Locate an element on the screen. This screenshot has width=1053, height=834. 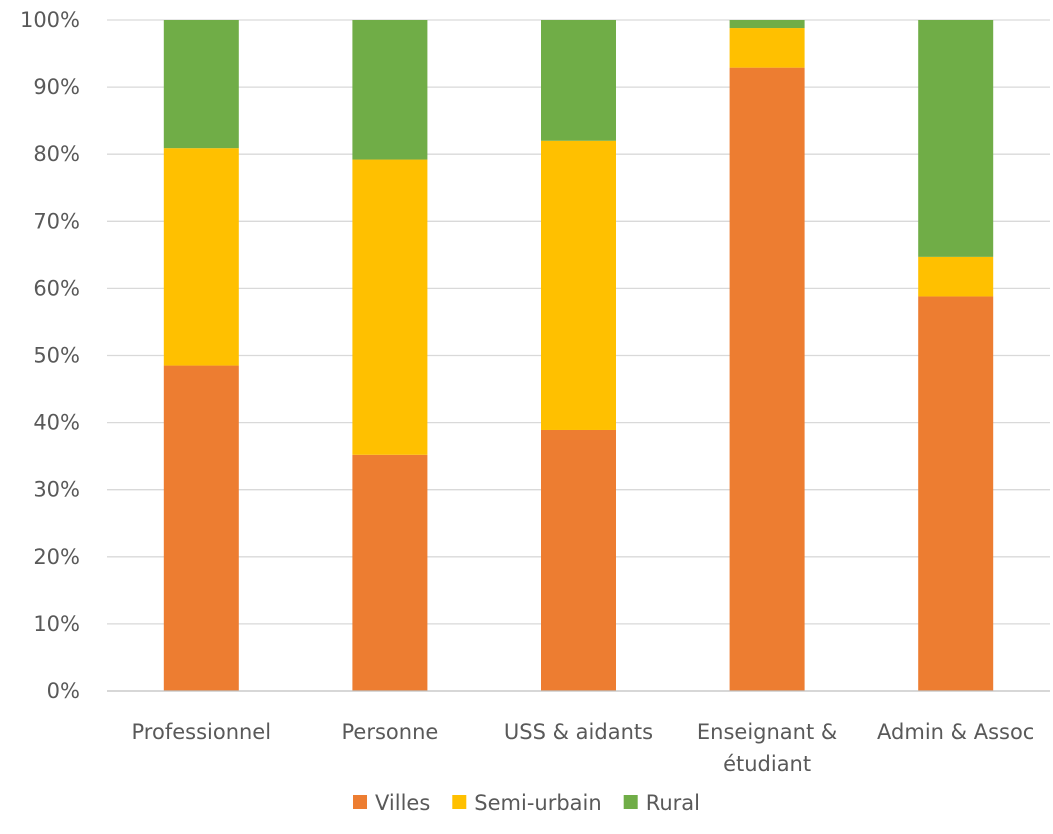
legend: Villes Semi-urbain Rural is located at coordinates (526, 803).